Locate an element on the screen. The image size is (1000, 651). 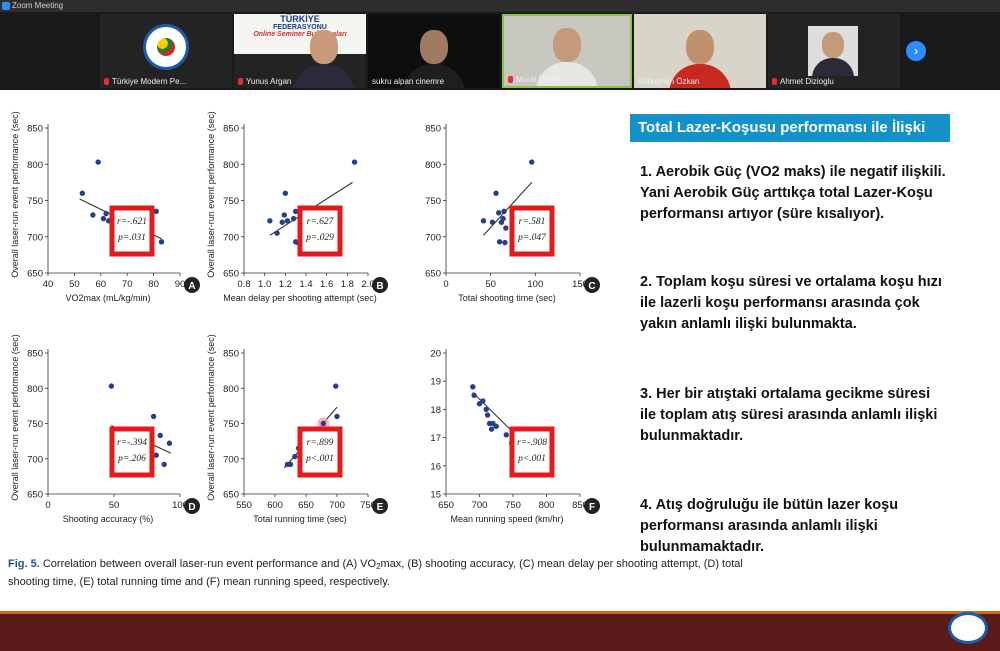
stats-p-value: p<.001 is located at coordinates (531, 459).